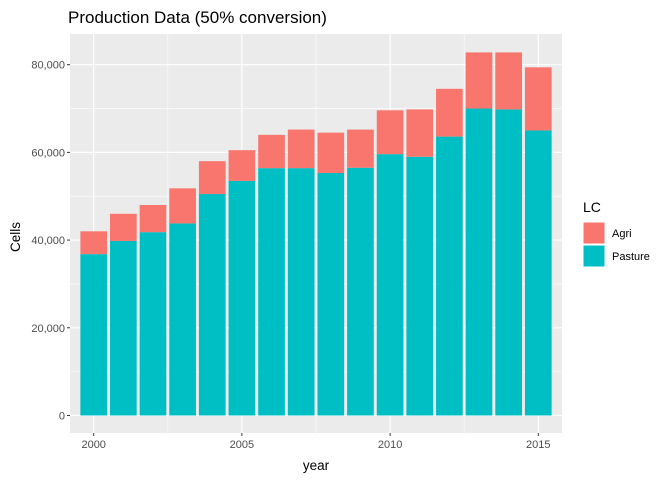 This screenshot has width=672, height=480. What do you see at coordinates (360, 148) in the screenshot?
I see `bar-agri-2009` at bounding box center [360, 148].